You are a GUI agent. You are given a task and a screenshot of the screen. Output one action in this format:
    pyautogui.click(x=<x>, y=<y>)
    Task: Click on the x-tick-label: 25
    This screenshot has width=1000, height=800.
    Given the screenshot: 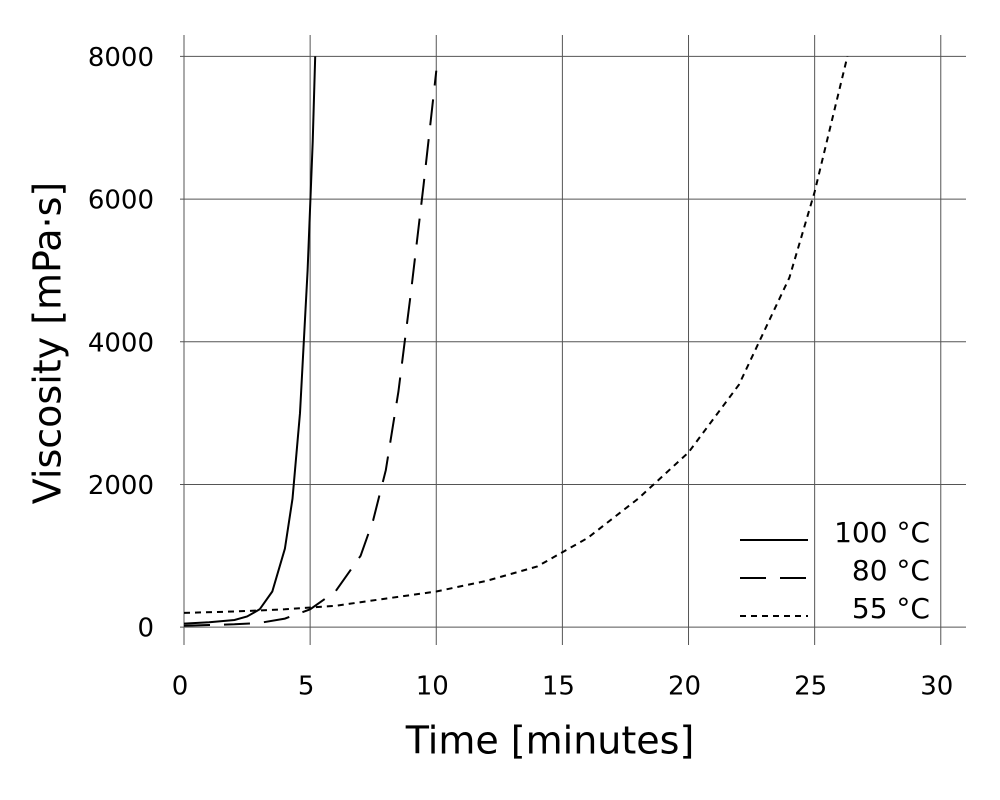 What is the action you would take?
    pyautogui.click(x=810, y=687)
    